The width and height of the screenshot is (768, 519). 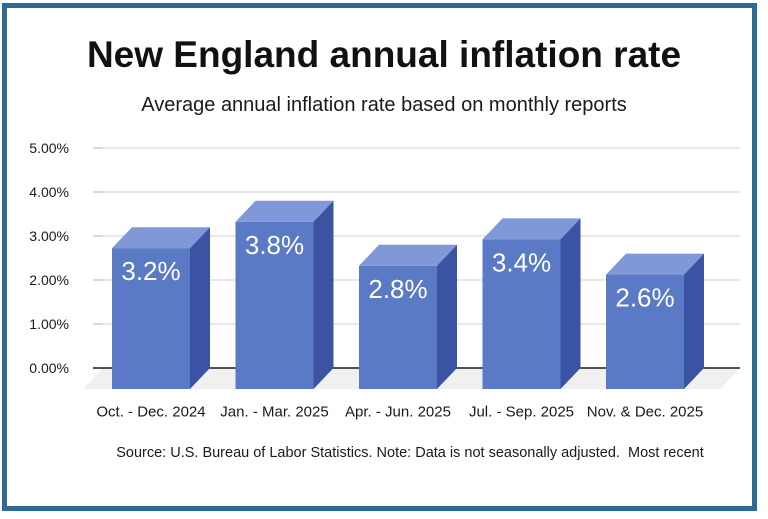 What do you see at coordinates (521, 262) in the screenshot?
I see `bar-value-label: 3.4%` at bounding box center [521, 262].